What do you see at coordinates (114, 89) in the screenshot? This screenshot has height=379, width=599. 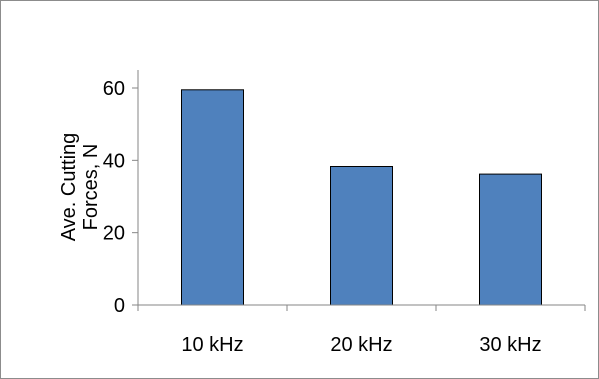 I see `y-tick-label: 60` at bounding box center [114, 89].